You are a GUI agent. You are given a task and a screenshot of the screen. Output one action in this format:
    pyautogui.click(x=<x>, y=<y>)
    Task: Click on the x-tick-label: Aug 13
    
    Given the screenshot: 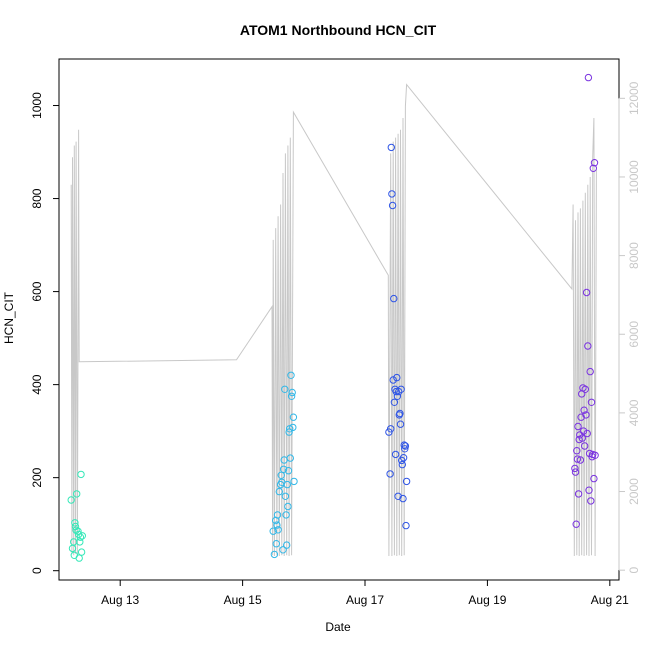 What is the action you would take?
    pyautogui.click(x=120, y=600)
    